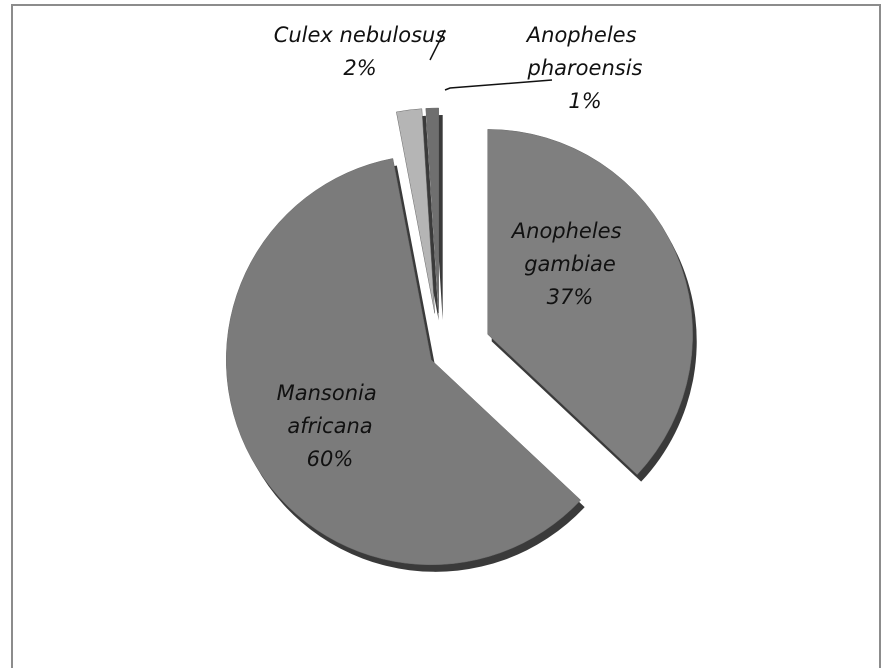  I want to click on slice-value-label: 37%, so click(570, 297).